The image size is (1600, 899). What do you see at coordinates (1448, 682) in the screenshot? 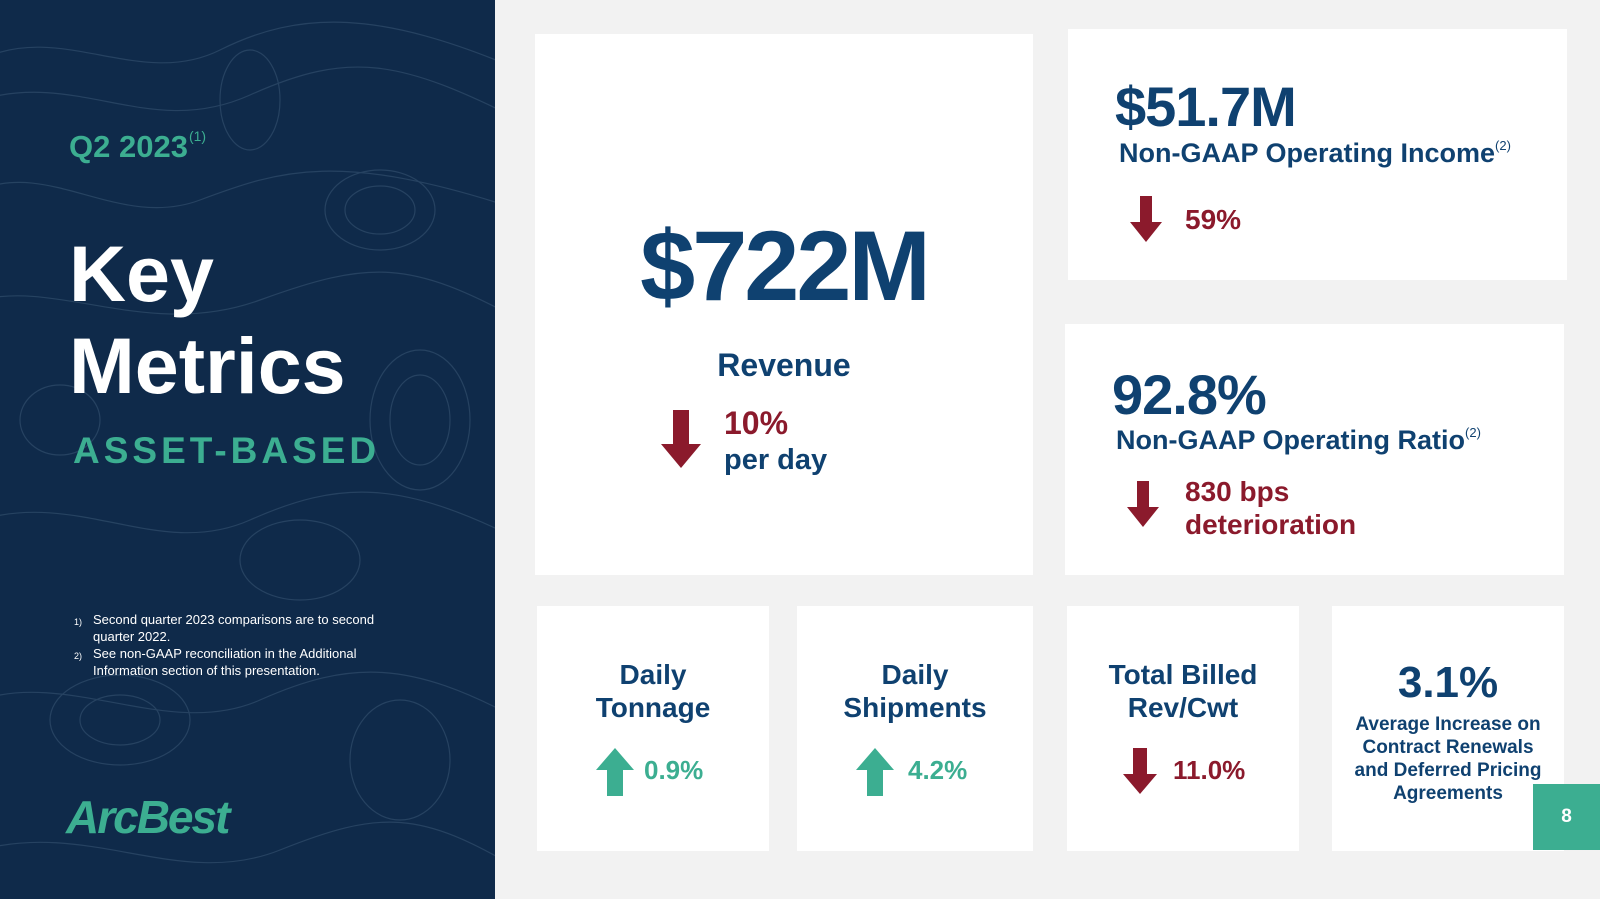
I see `contract-renewals-value: 3.1%` at bounding box center [1448, 682].